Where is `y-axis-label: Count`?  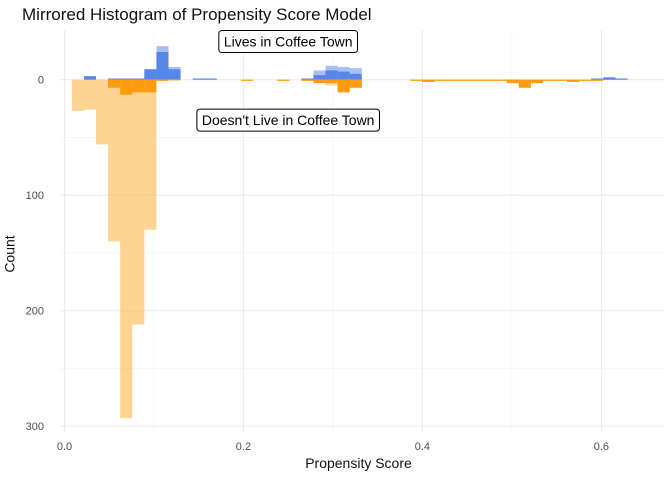 y-axis-label: Count is located at coordinates (9, 254).